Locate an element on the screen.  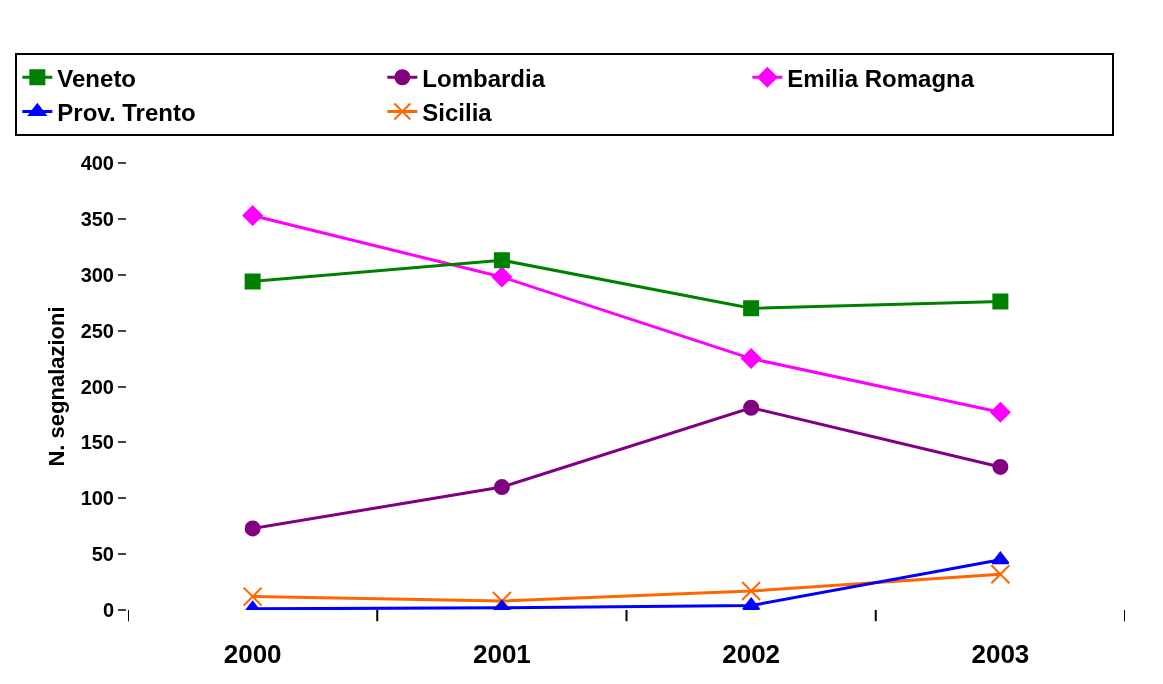
y-tick-label: 250 is located at coordinates (97, 330).